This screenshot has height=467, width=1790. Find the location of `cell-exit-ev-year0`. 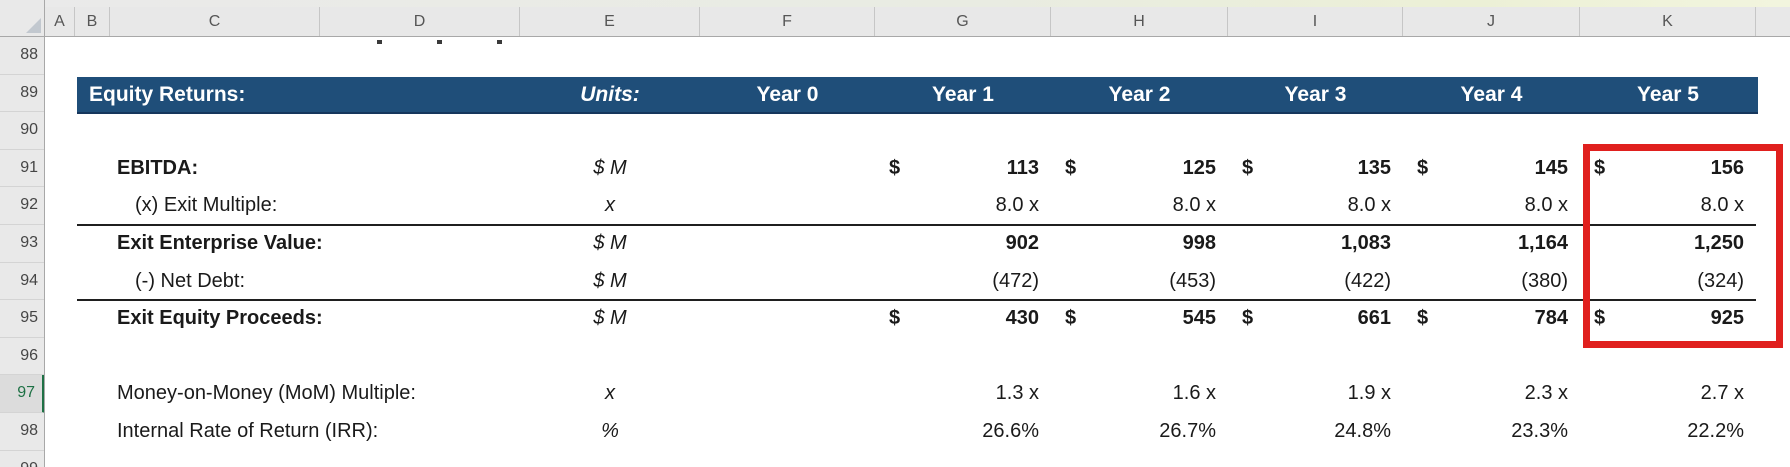

cell-exit-ev-year0 is located at coordinates (787, 244).